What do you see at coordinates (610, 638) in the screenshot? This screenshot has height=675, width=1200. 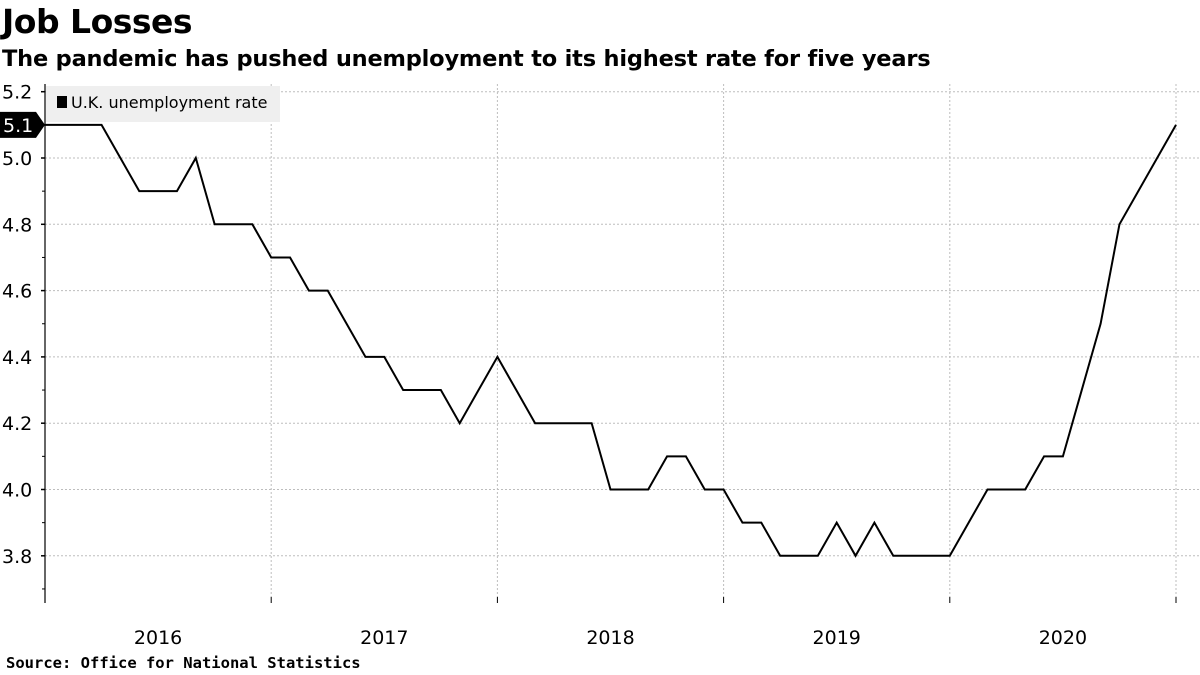 I see `x-tick-label: 2018` at bounding box center [610, 638].